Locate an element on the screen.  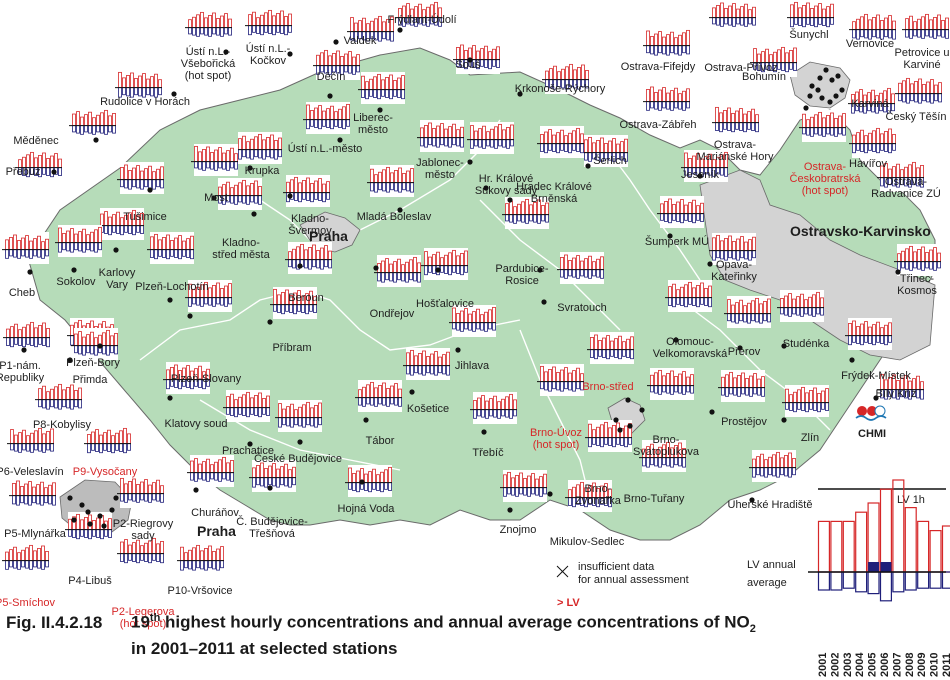
station-label-line: Ondřejov is located at coordinates (392, 314).